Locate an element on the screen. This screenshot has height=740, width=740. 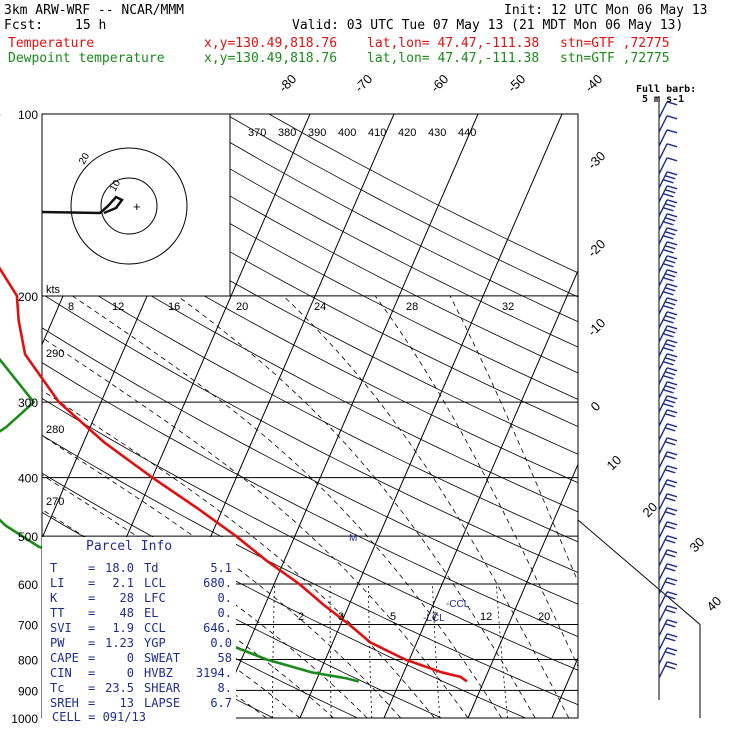
parcel-info-title: Parcel Info is located at coordinates (129, 546).